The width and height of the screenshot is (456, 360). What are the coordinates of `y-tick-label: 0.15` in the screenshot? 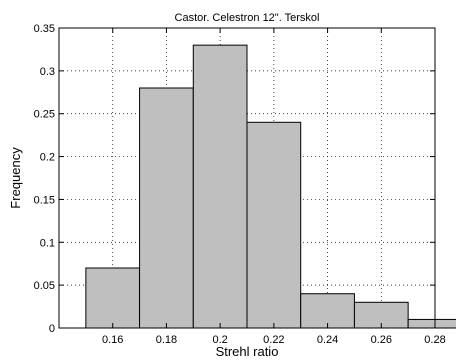 It's located at (44, 200).